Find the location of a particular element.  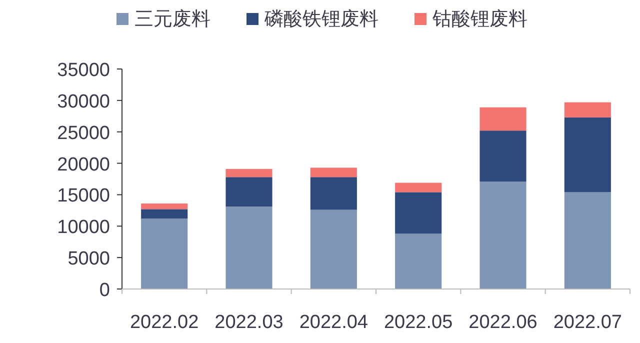

y-tick-label: 0 is located at coordinates (104, 290).